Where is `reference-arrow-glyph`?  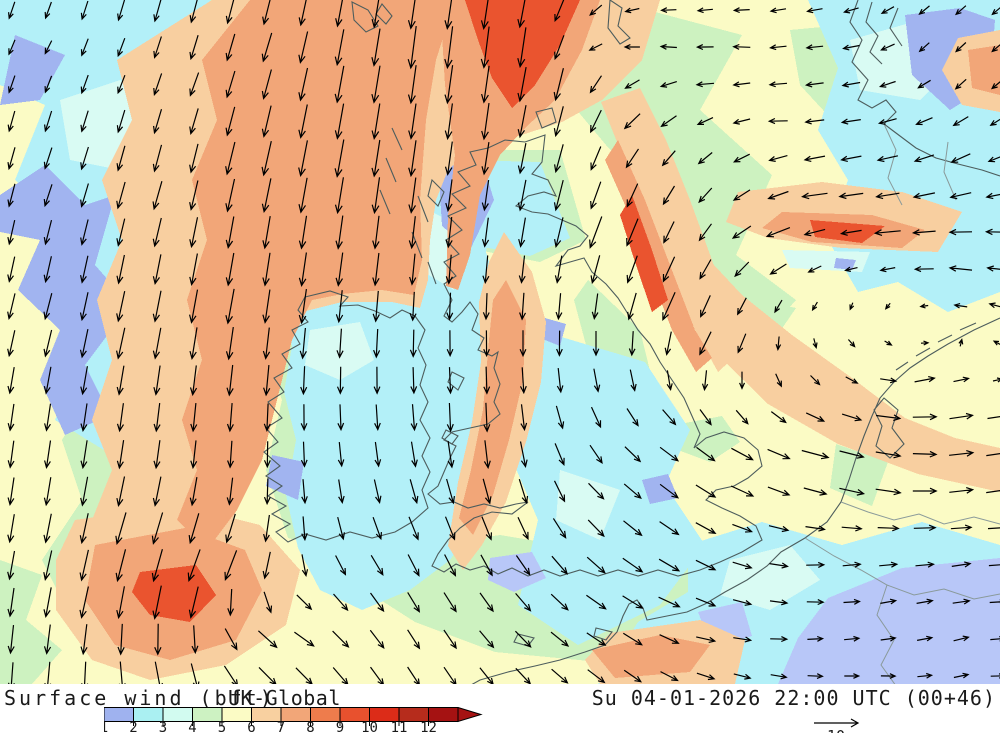
reference-arrow-glyph is located at coordinates (837, 723).